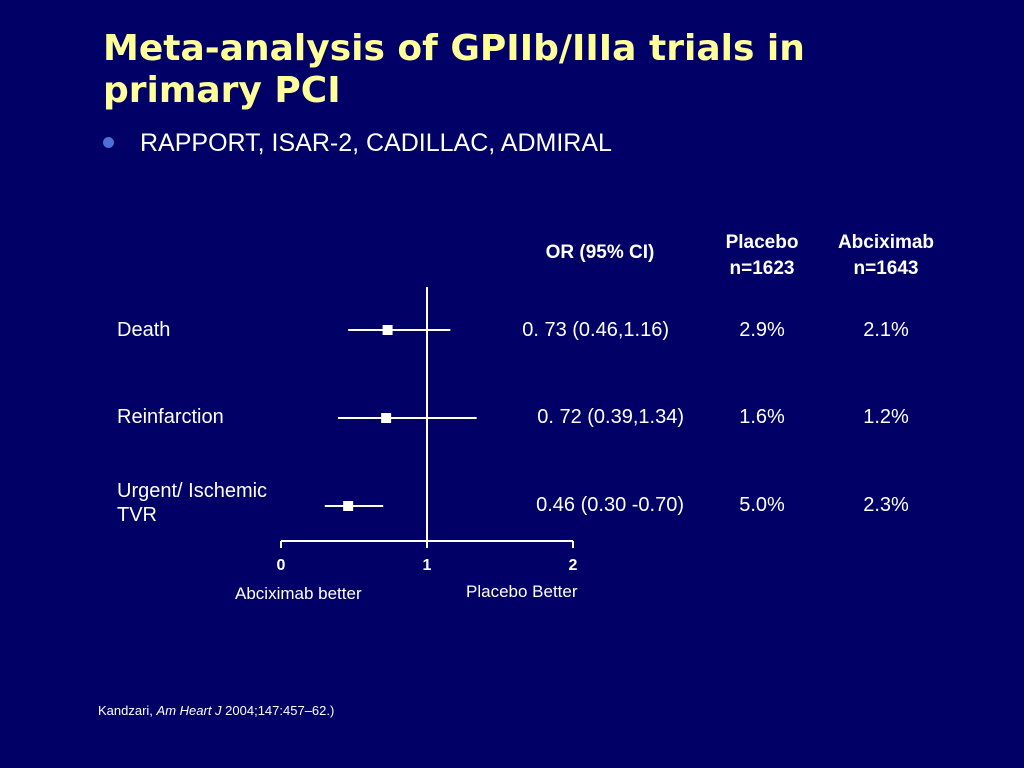  What do you see at coordinates (573, 565) in the screenshot?
I see `x-tick-label-2: 2` at bounding box center [573, 565].